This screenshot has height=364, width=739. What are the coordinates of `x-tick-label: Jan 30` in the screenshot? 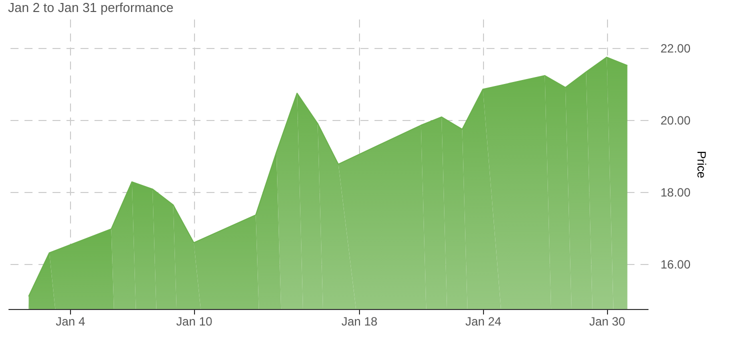 It's located at (607, 321).